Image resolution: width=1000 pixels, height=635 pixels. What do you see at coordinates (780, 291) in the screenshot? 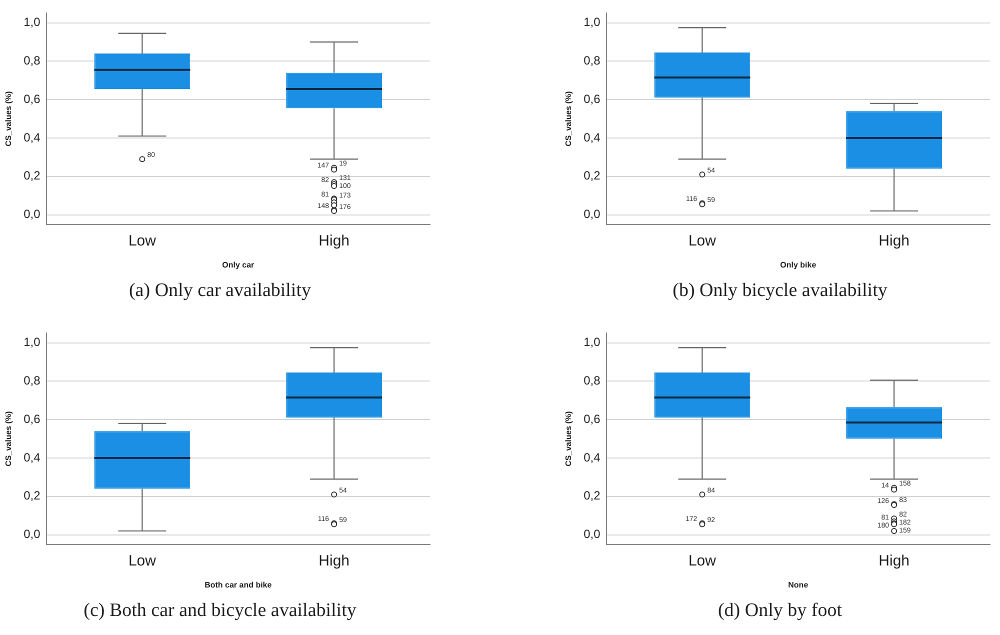
I see `text: (b) Only bicycle availability` at bounding box center [780, 291].